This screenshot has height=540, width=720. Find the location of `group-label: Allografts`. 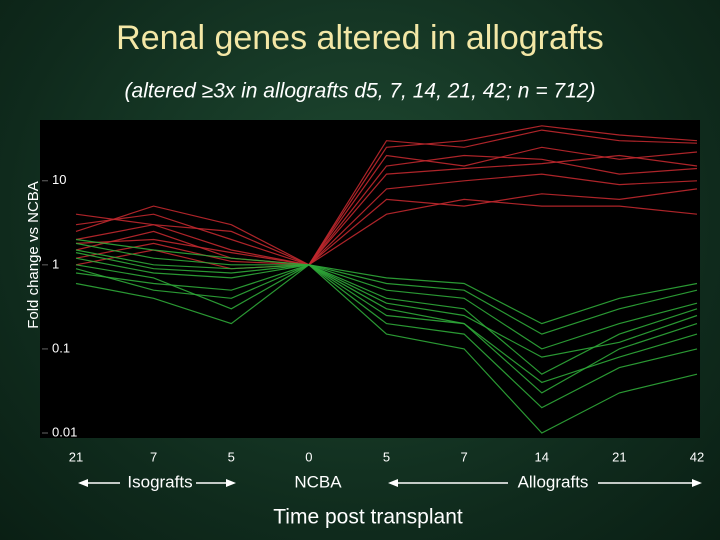

group-label: Allografts is located at coordinates (553, 481).